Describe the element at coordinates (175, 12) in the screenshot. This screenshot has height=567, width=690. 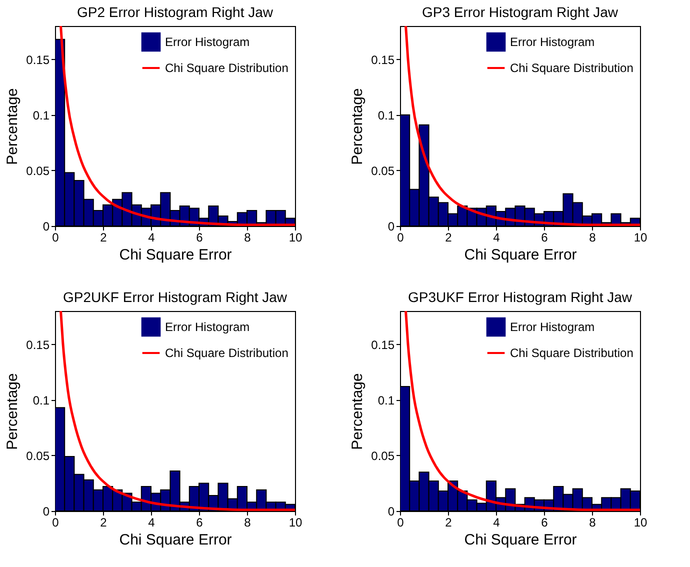
I see `chart-title: GP2 Error Histogram Right Jaw` at that location.